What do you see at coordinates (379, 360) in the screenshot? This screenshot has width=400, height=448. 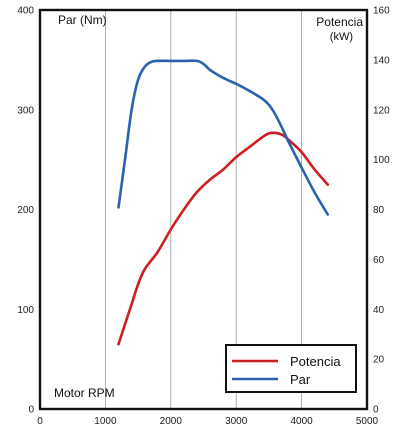 I see `right-tick-label-20: 20` at bounding box center [379, 360].